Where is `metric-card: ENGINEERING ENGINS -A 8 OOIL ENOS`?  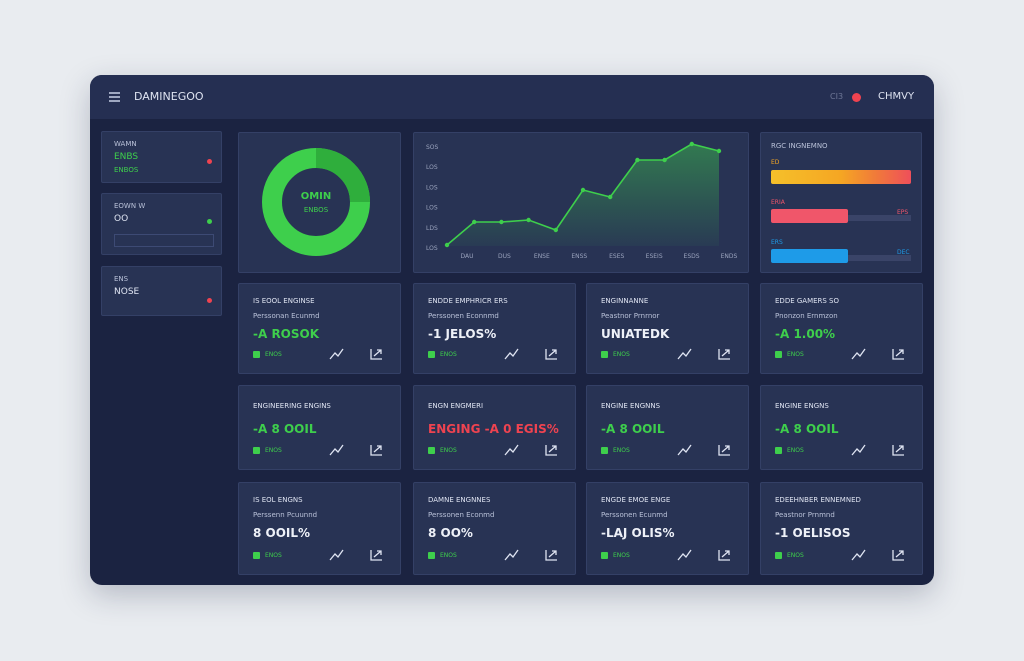
metric-card: ENGINEERING ENGINS -A 8 OOIL ENOS is located at coordinates (319, 427).